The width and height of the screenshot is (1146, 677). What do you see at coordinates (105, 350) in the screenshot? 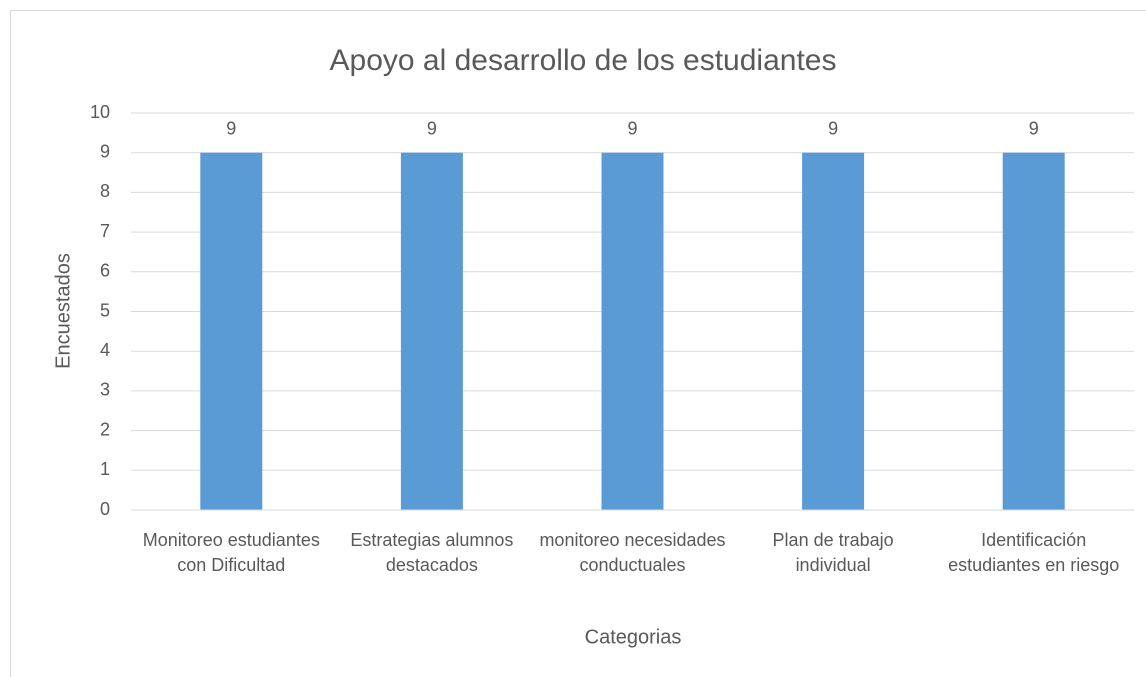
I see `y-tick-label: 4` at bounding box center [105, 350].